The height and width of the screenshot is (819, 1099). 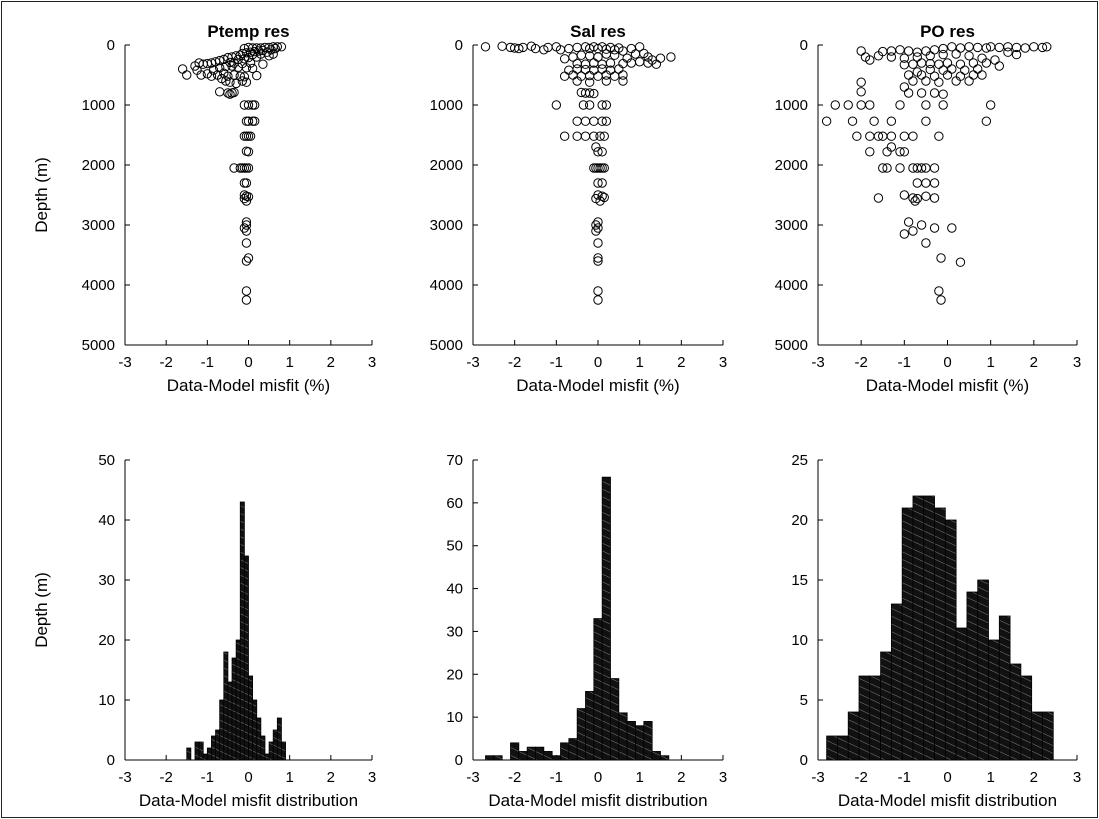 What do you see at coordinates (446, 285) in the screenshot?
I see `y-tick-label: 4000` at bounding box center [446, 285].